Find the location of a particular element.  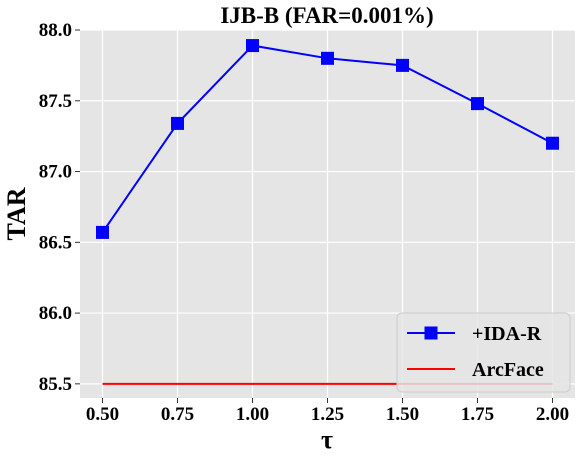

x-tick-label: 1.50 is located at coordinates (402, 414).